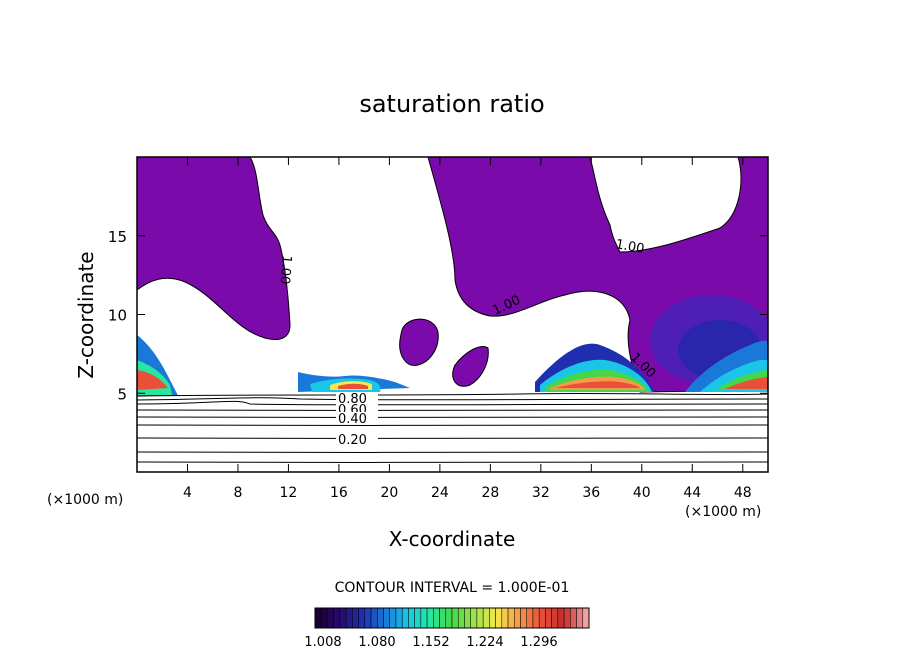 The image size is (904, 654). I want to click on x-tick-label: 28, so click(490, 493).